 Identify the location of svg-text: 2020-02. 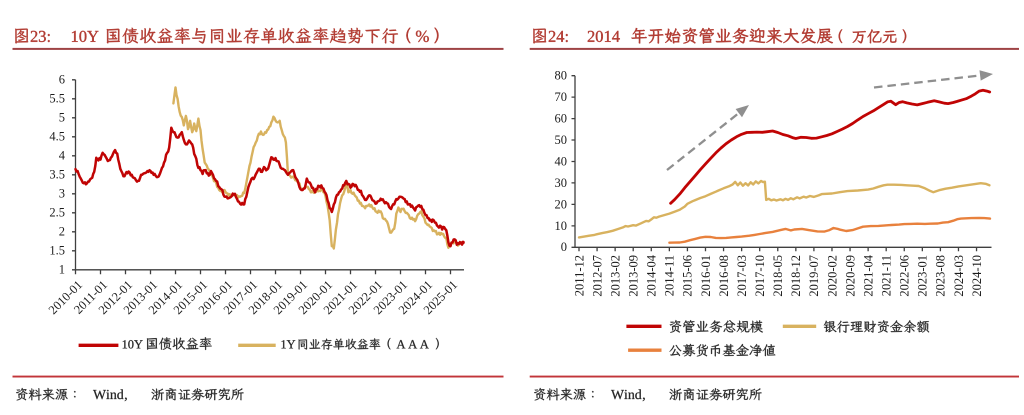
(832, 276).